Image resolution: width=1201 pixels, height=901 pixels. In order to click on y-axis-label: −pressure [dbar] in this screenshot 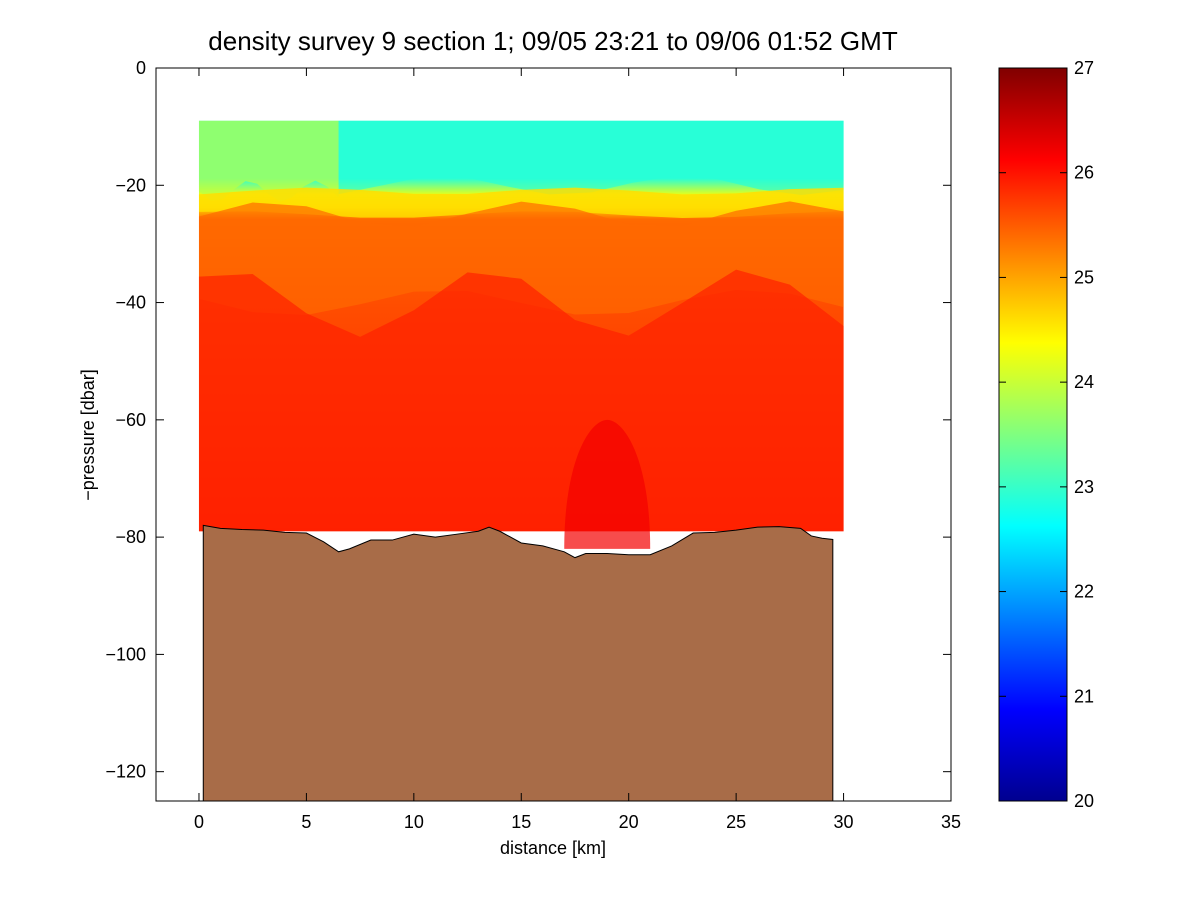, I will do `click(88, 435)`.